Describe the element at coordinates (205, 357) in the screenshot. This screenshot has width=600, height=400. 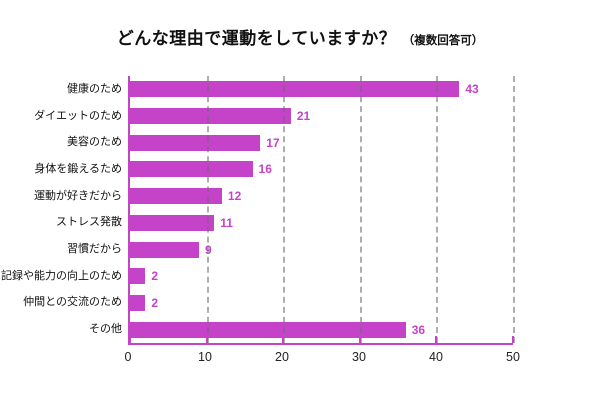
I see `x-tick-label: 10` at that location.